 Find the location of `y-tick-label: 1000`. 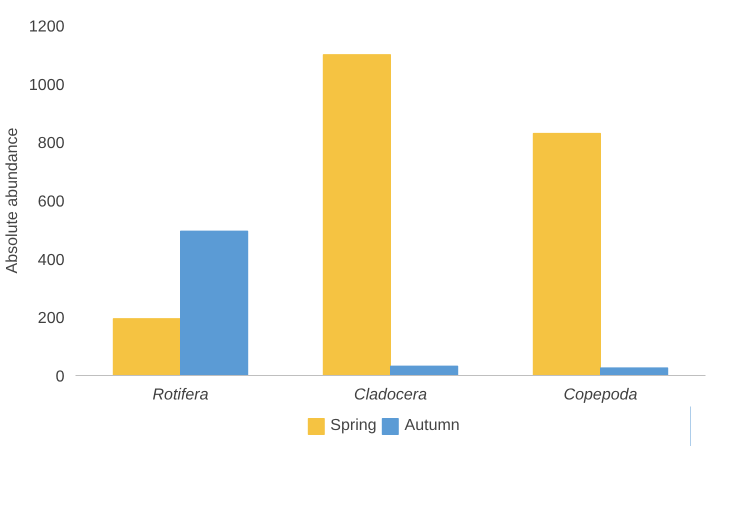

y-tick-label: 1000 is located at coordinates (46, 85).